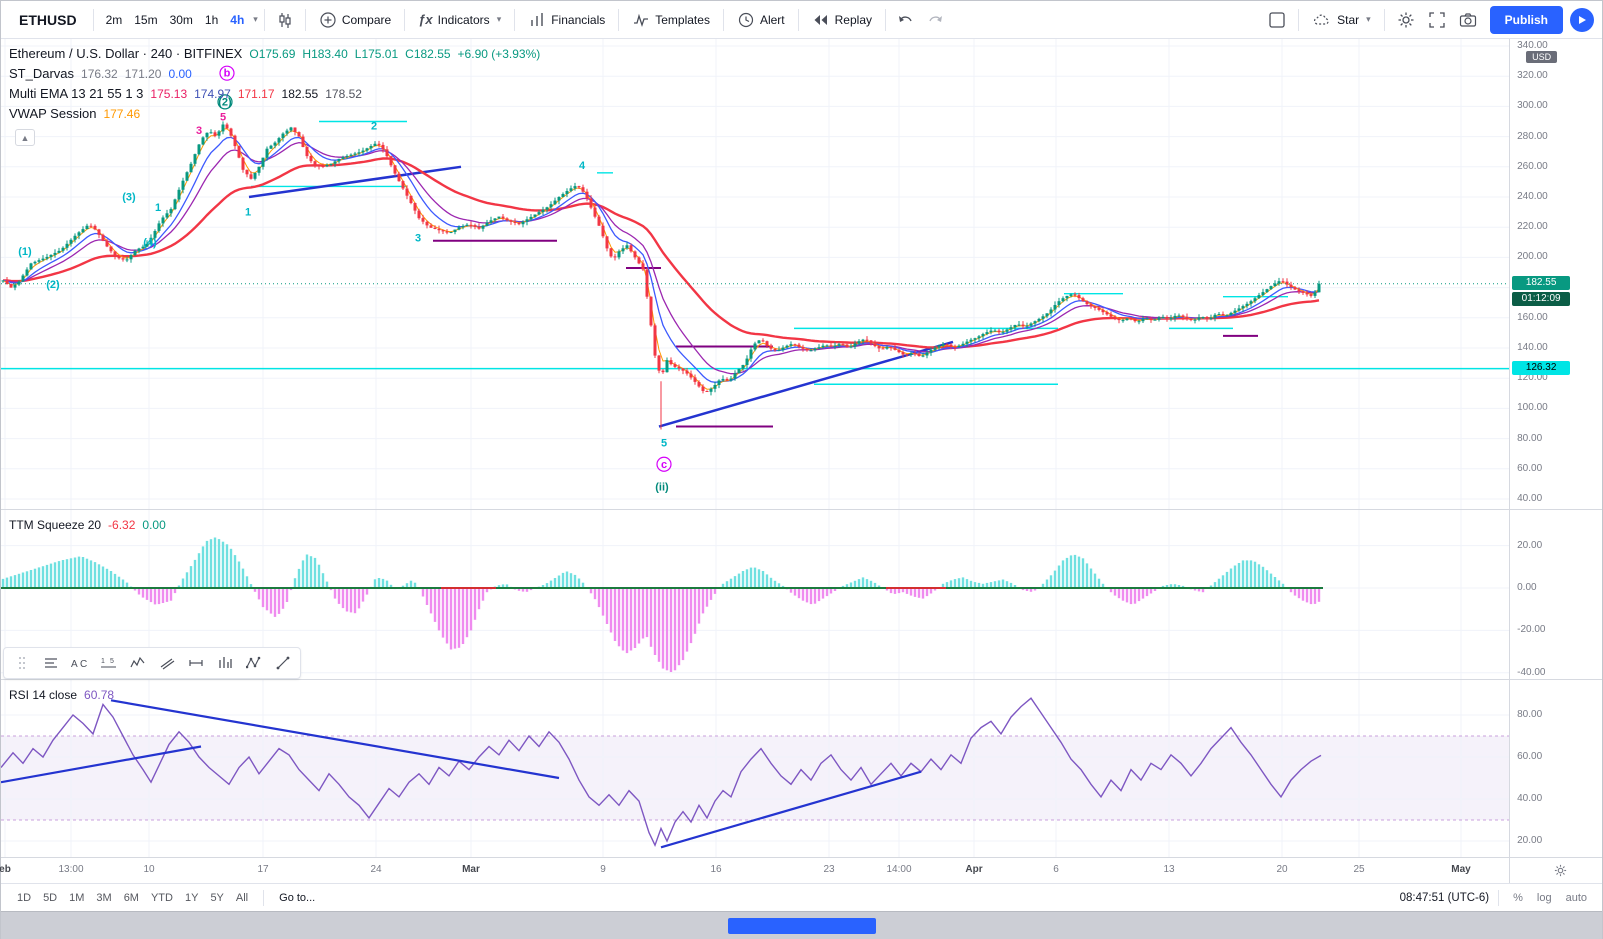 The height and width of the screenshot is (939, 1603). I want to click on indicators-button: ƒx Indicators ▾, so click(459, 19).